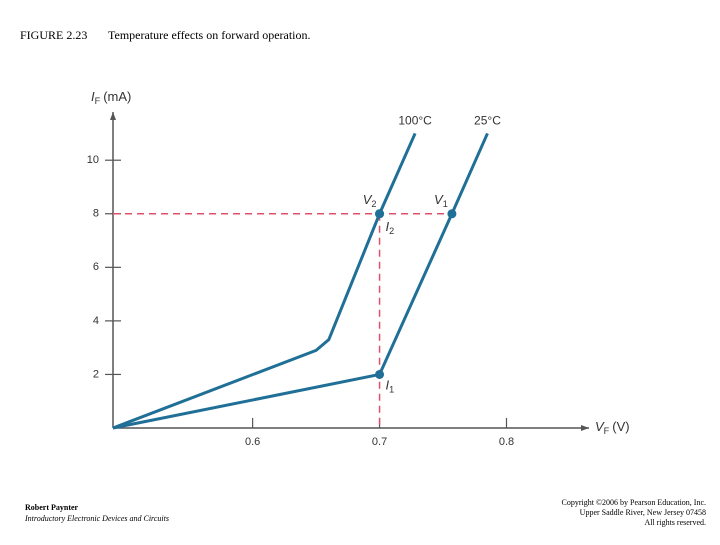 The width and height of the screenshot is (720, 545). I want to click on copyright: Upper Saddle River, New Jersey 07458, so click(643, 512).